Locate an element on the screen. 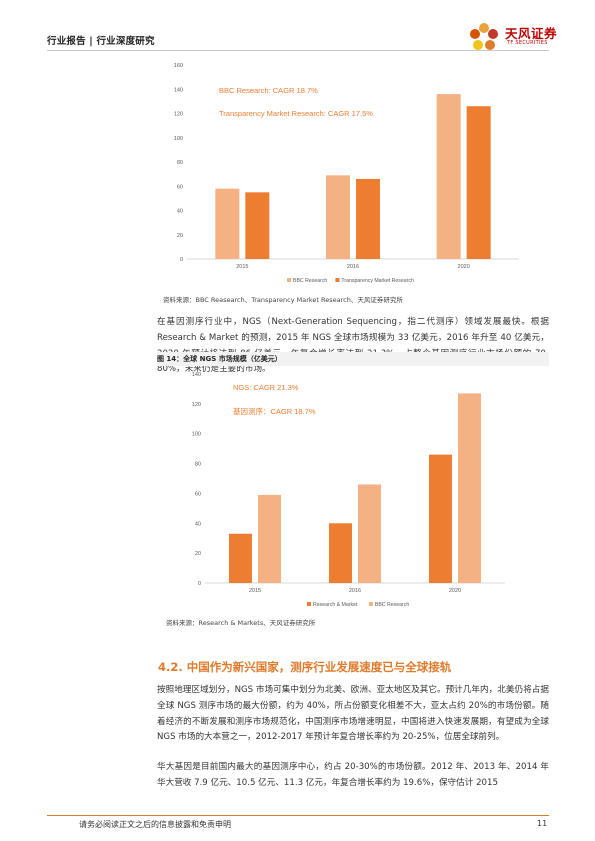  c2-bar-2020-s1 is located at coordinates (469, 488).